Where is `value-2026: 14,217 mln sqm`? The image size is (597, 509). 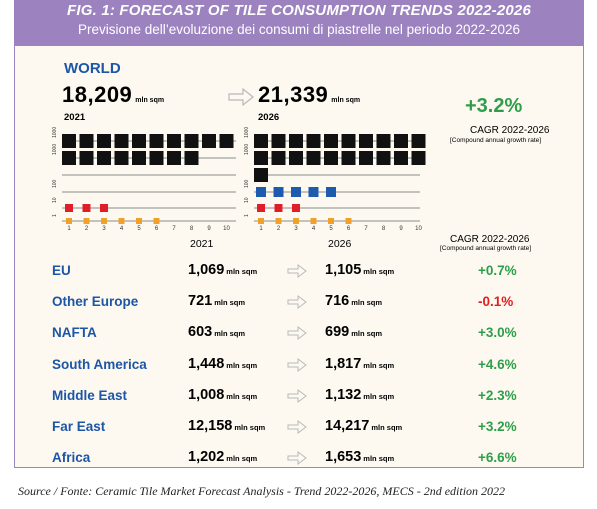
value-2026: 14,217 mln sqm is located at coordinates (363, 426).